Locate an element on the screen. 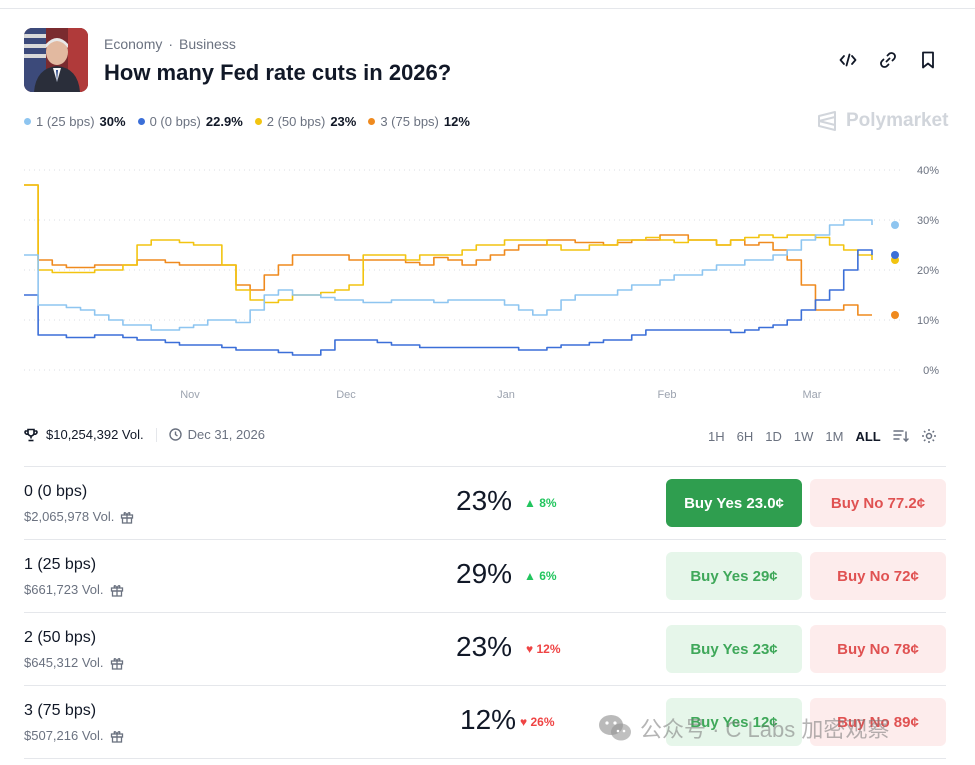  brand-name: Polymarket is located at coordinates (897, 120).